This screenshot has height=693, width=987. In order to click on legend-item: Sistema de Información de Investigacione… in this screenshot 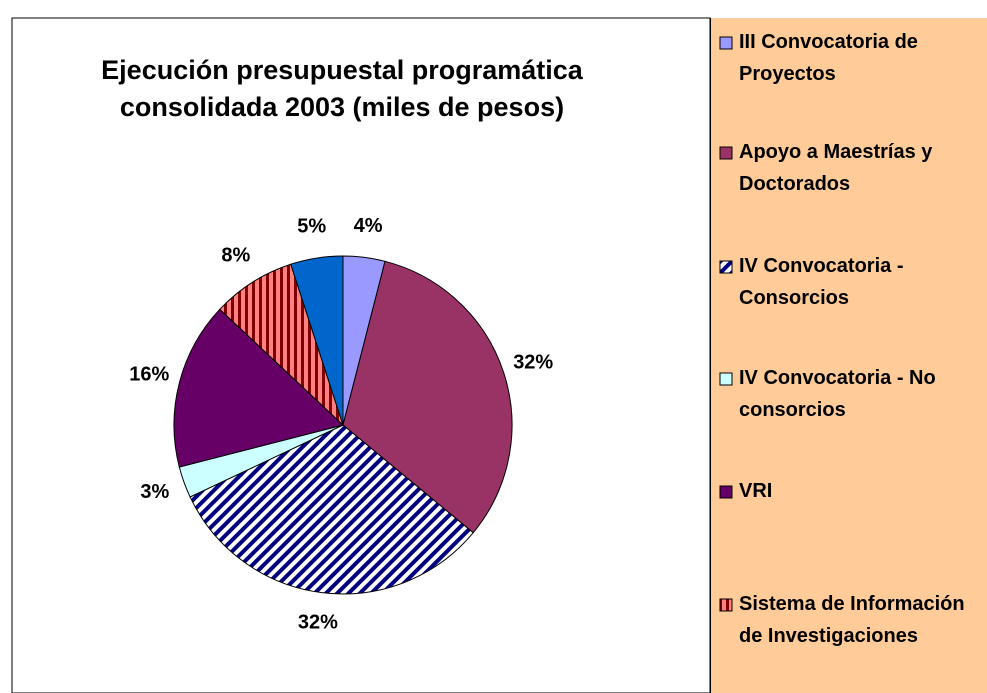, I will do `click(853, 620)`.